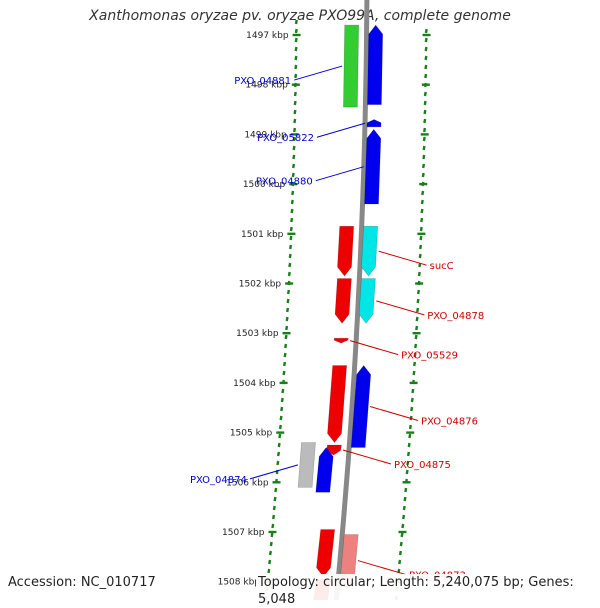 Image resolution: width=600 pixels, height=608 pixels. What do you see at coordinates (260, 285) in the screenshot?
I see `scale-tick-label: 1502 kbp` at bounding box center [260, 285].